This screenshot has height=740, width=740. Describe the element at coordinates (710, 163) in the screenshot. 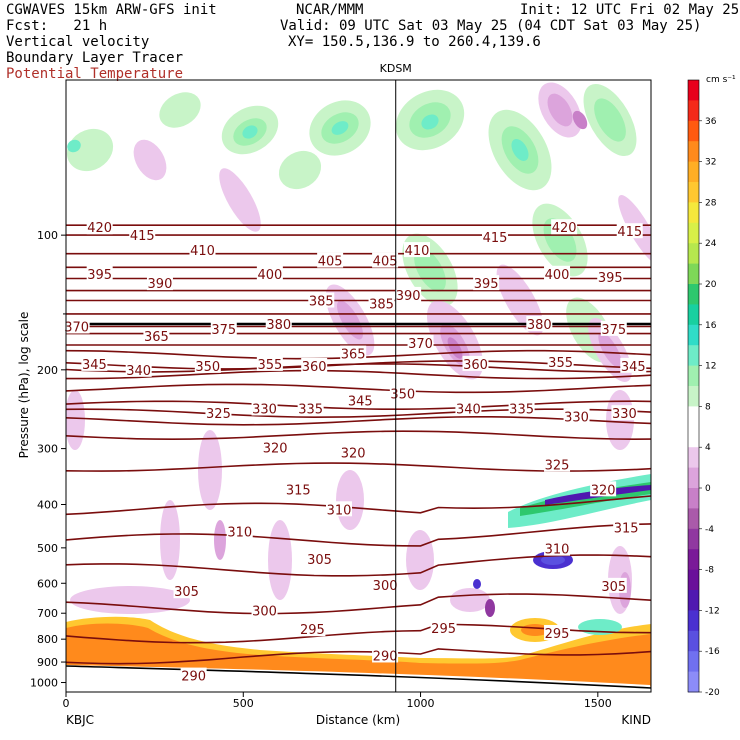

I see `colorbar-label: 32` at that location.